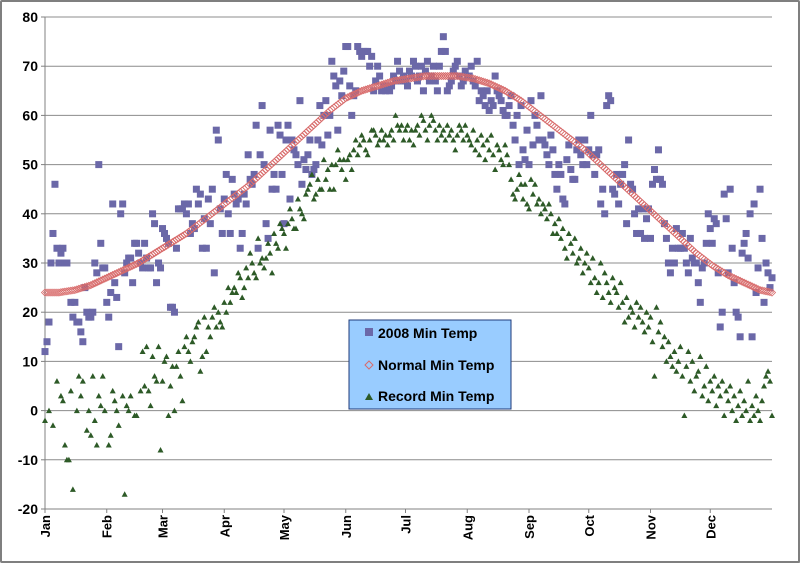 This screenshot has width=800, height=563. What do you see at coordinates (30, 312) in the screenshot?
I see `y-tick-label: 20` at bounding box center [30, 312].